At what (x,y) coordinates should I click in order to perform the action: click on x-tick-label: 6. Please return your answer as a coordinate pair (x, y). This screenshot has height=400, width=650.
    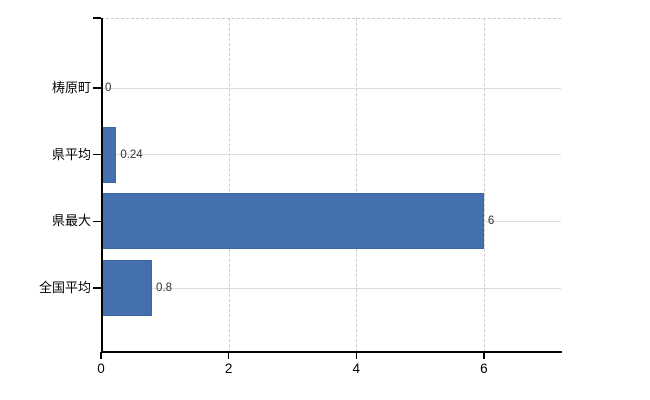
    Looking at the image, I should click on (484, 368).